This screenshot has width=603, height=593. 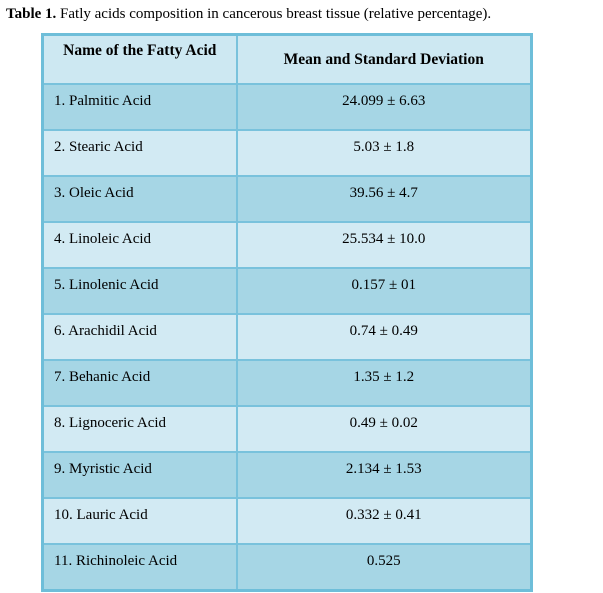 I want to click on mean-sd-cell: 24.099 ± 6.63, so click(x=384, y=107).